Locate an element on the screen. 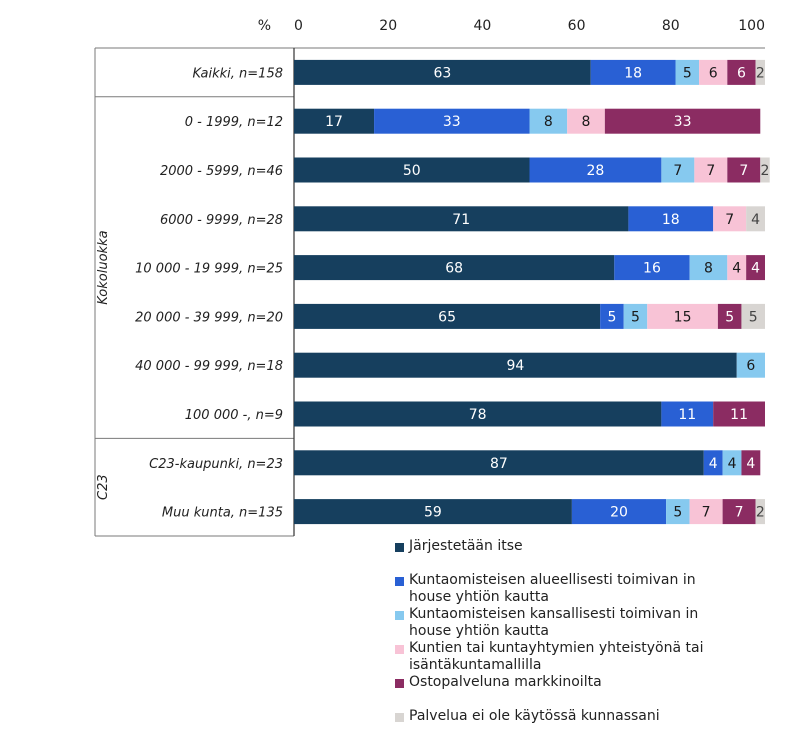 The image size is (790, 744). data-label: 68 is located at coordinates (454, 269).